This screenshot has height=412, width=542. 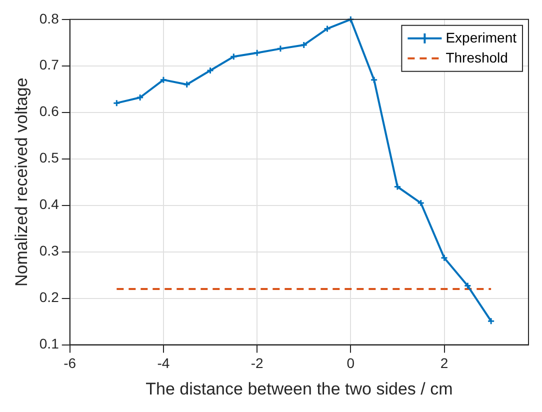 I want to click on y-axis-title: Nomalized received voltage, so click(x=21, y=182).